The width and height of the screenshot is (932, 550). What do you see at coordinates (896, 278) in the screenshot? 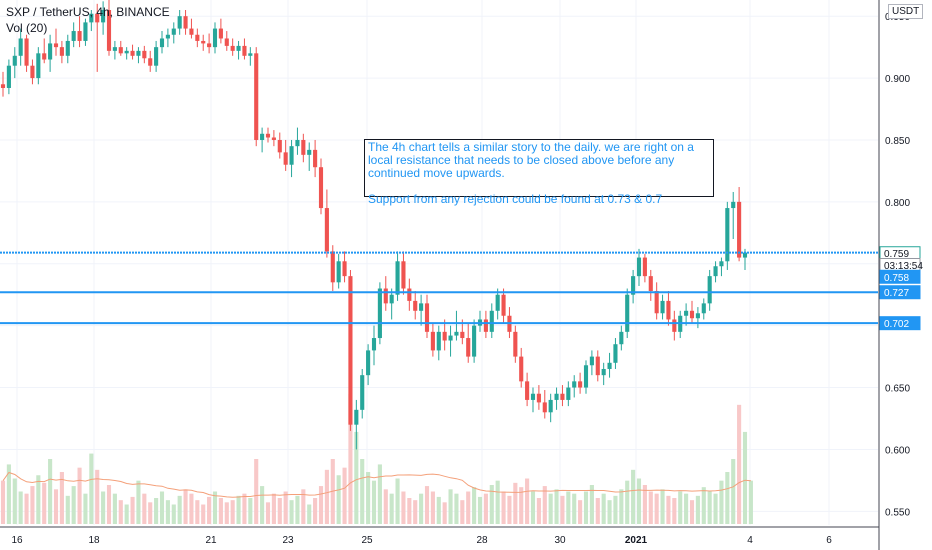
I see `price-label-text: 0.758` at bounding box center [896, 278].